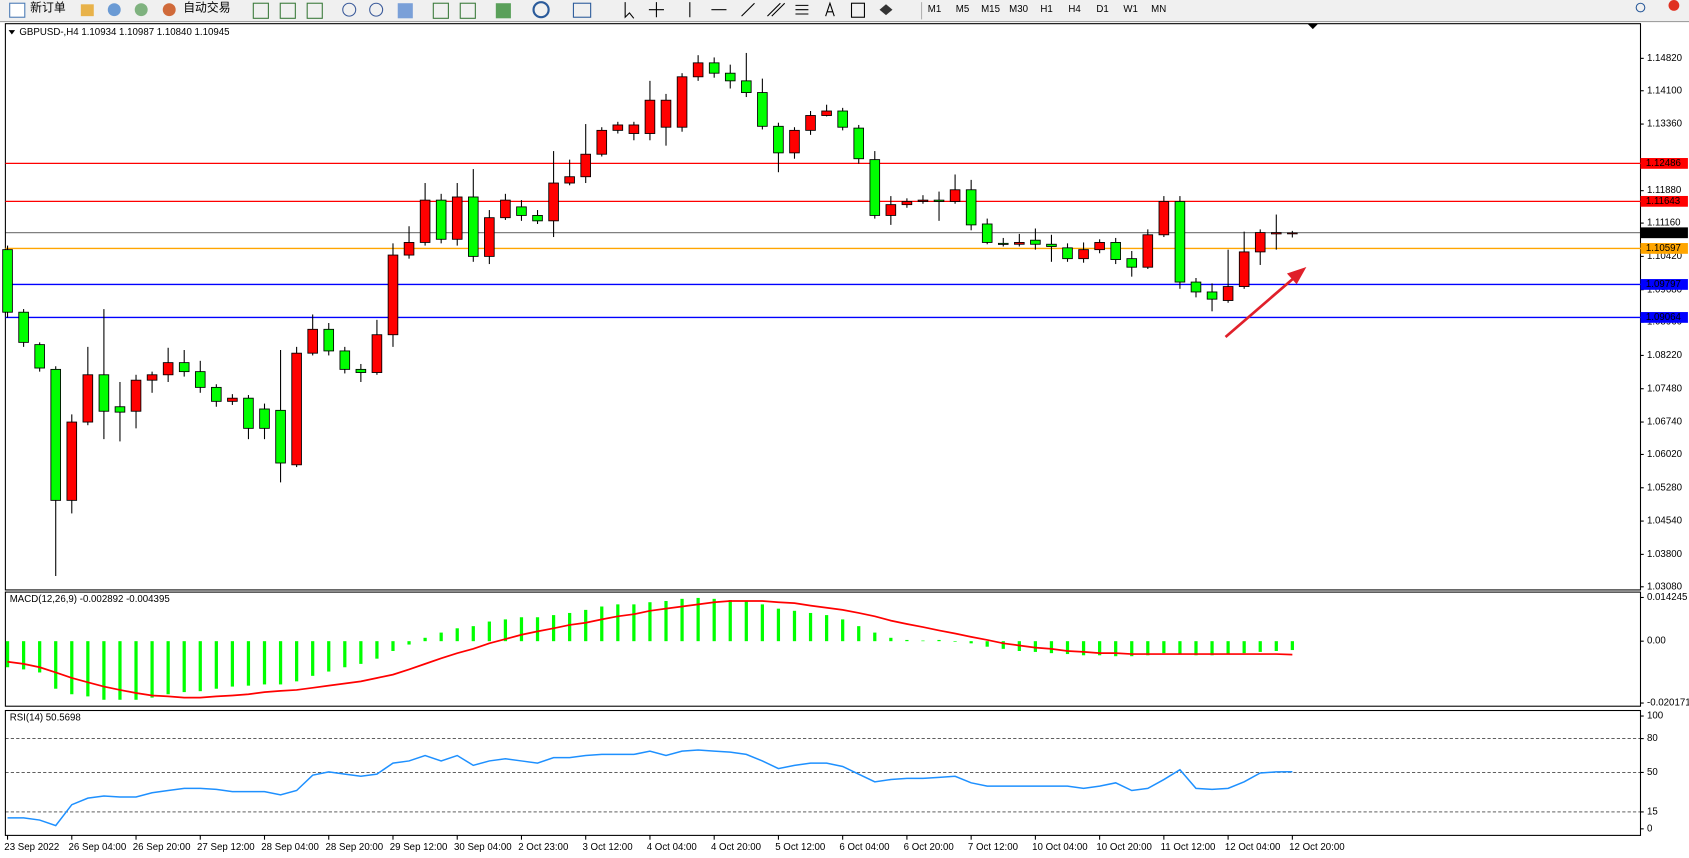 The image size is (1689, 858). I want to click on zoom-out-icon, so click(376, 9).